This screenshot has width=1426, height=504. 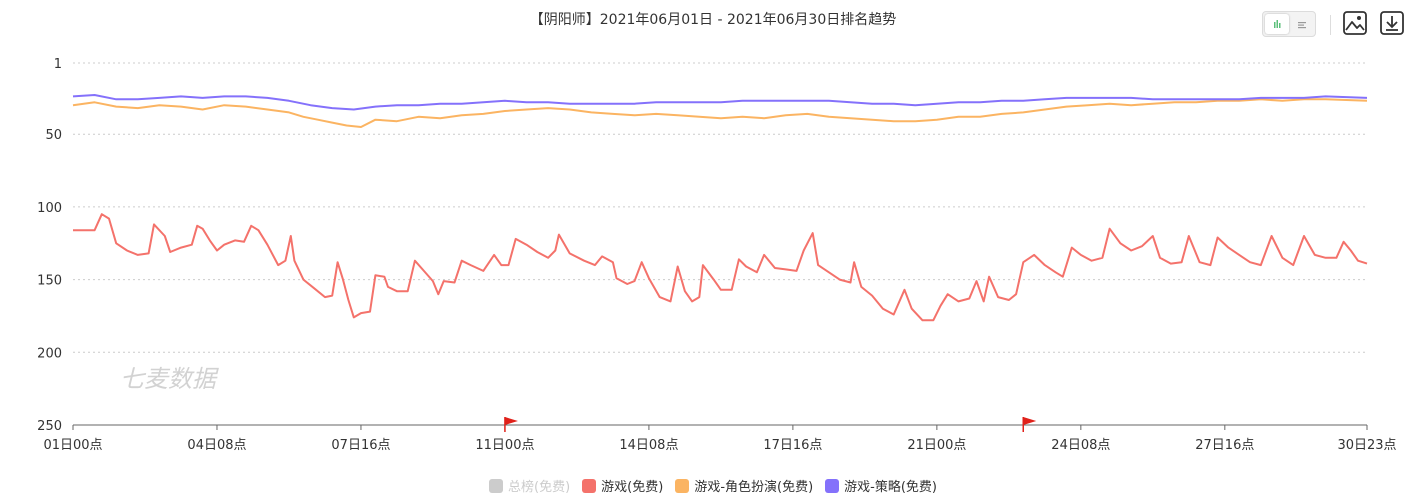 What do you see at coordinates (169, 379) in the screenshot?
I see `watermark: 七麦数据` at bounding box center [169, 379].